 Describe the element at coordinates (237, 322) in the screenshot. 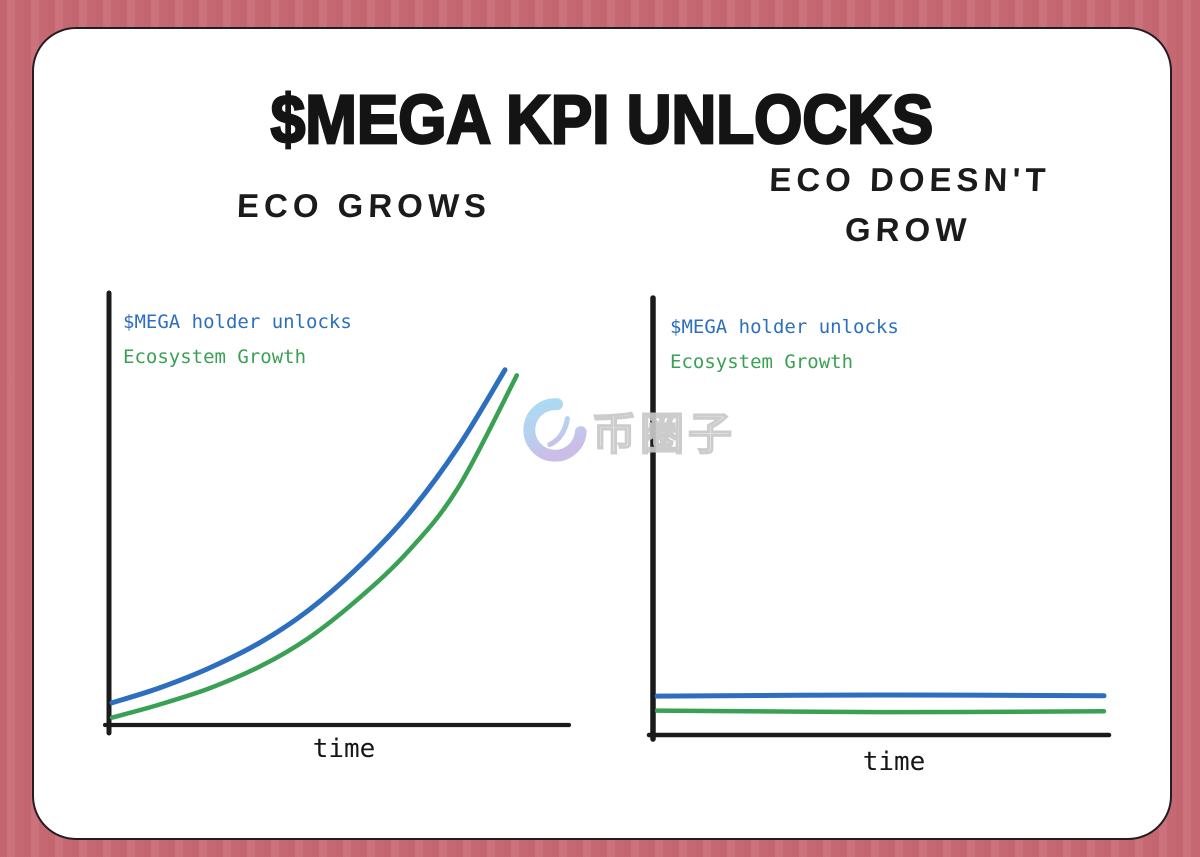

I see `legend-left-mega-unlocks: $MEGA holder unlocks` at that location.